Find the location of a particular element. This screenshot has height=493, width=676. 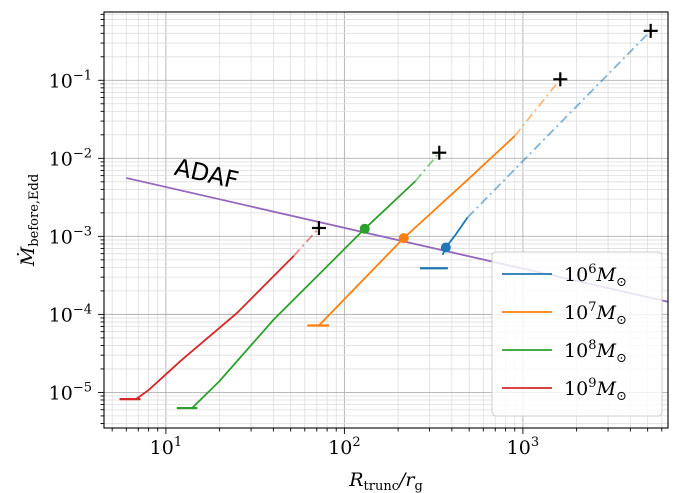

series-2-marker is located at coordinates (403, 238).